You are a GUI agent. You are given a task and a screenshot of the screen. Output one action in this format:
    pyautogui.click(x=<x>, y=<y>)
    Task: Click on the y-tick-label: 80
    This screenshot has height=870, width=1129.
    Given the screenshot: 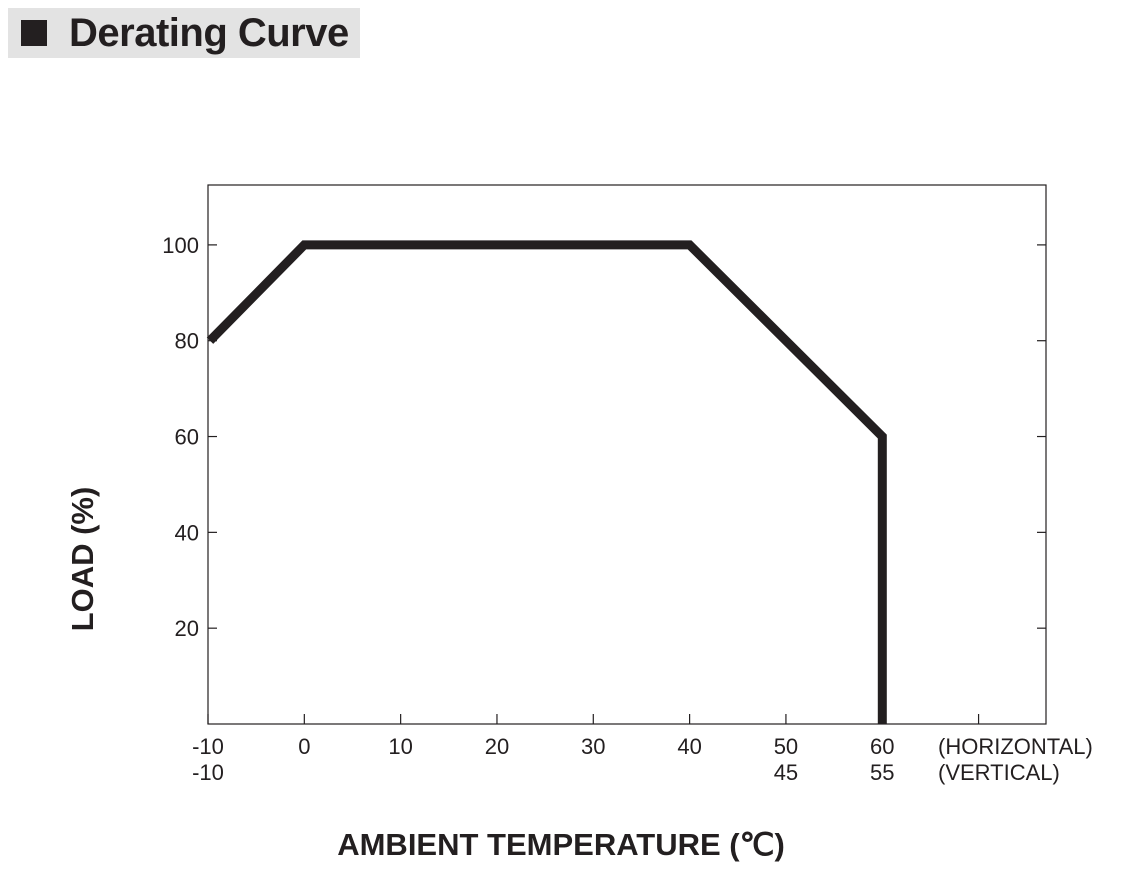 What is the action you would take?
    pyautogui.click(x=187, y=341)
    